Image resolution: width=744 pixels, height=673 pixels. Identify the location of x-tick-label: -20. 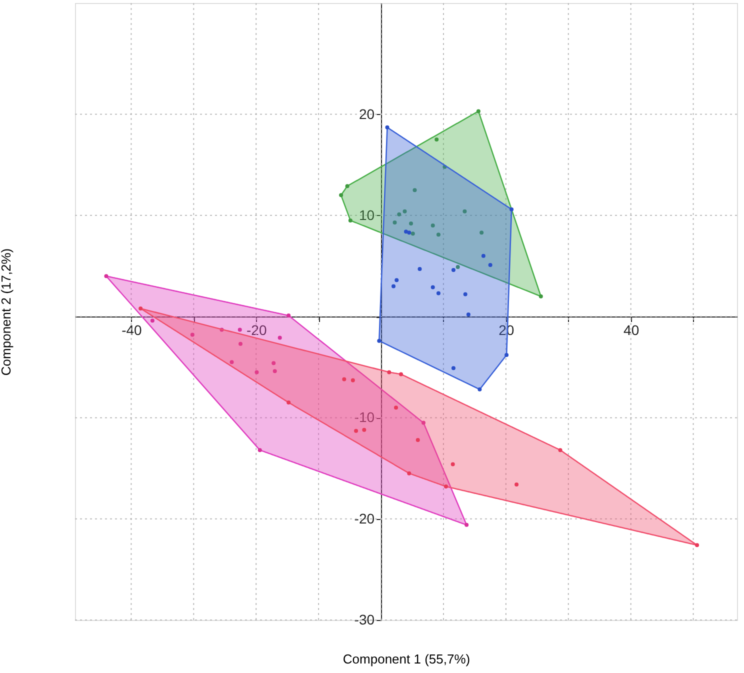
(256, 330).